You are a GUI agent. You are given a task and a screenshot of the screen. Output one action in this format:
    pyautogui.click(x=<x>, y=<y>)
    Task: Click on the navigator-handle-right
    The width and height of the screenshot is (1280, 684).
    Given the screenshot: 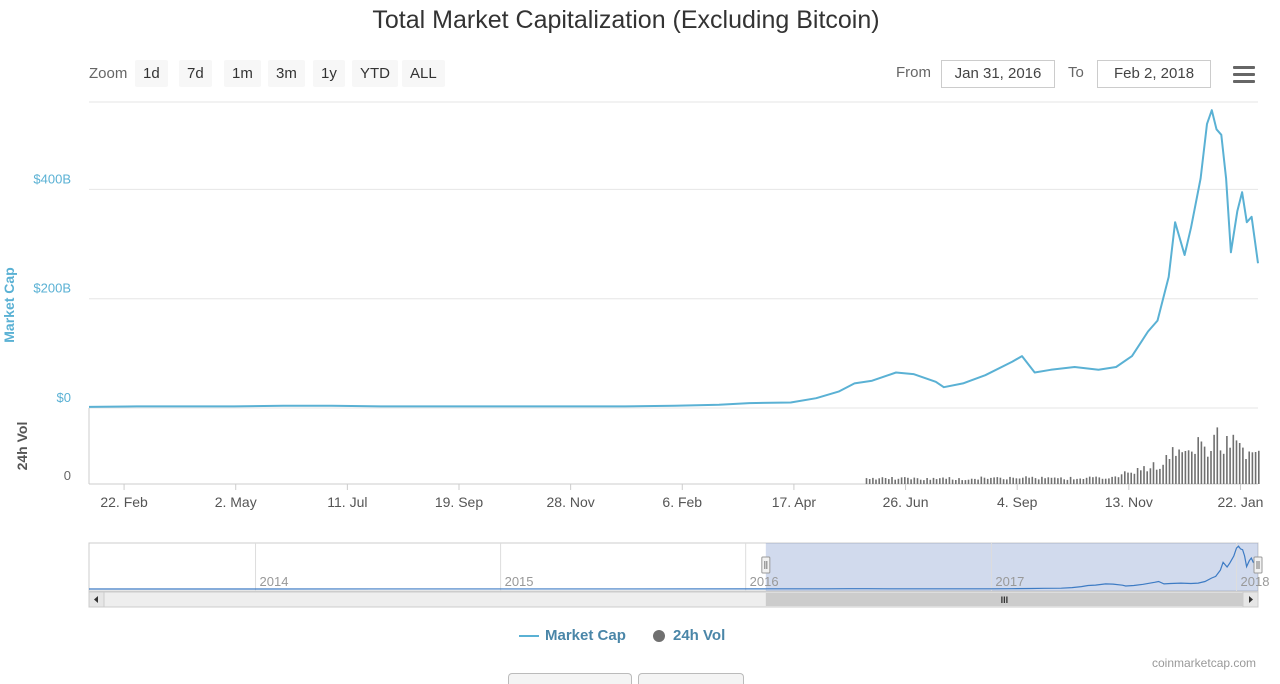 What is the action you would take?
    pyautogui.click(x=1258, y=565)
    